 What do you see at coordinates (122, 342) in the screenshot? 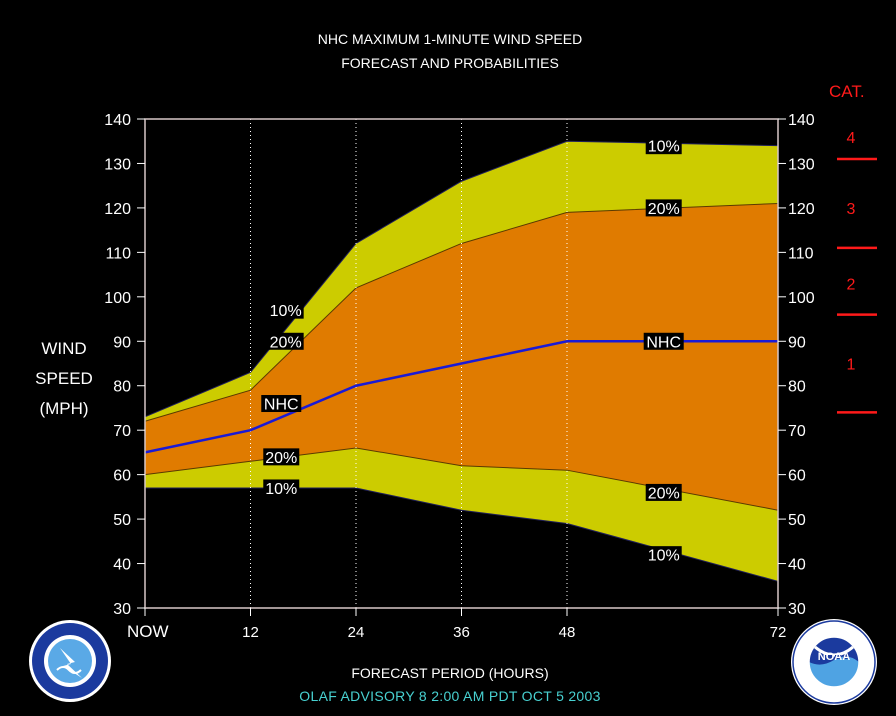
I see `y-tick-label-left-90: 90` at bounding box center [122, 342].